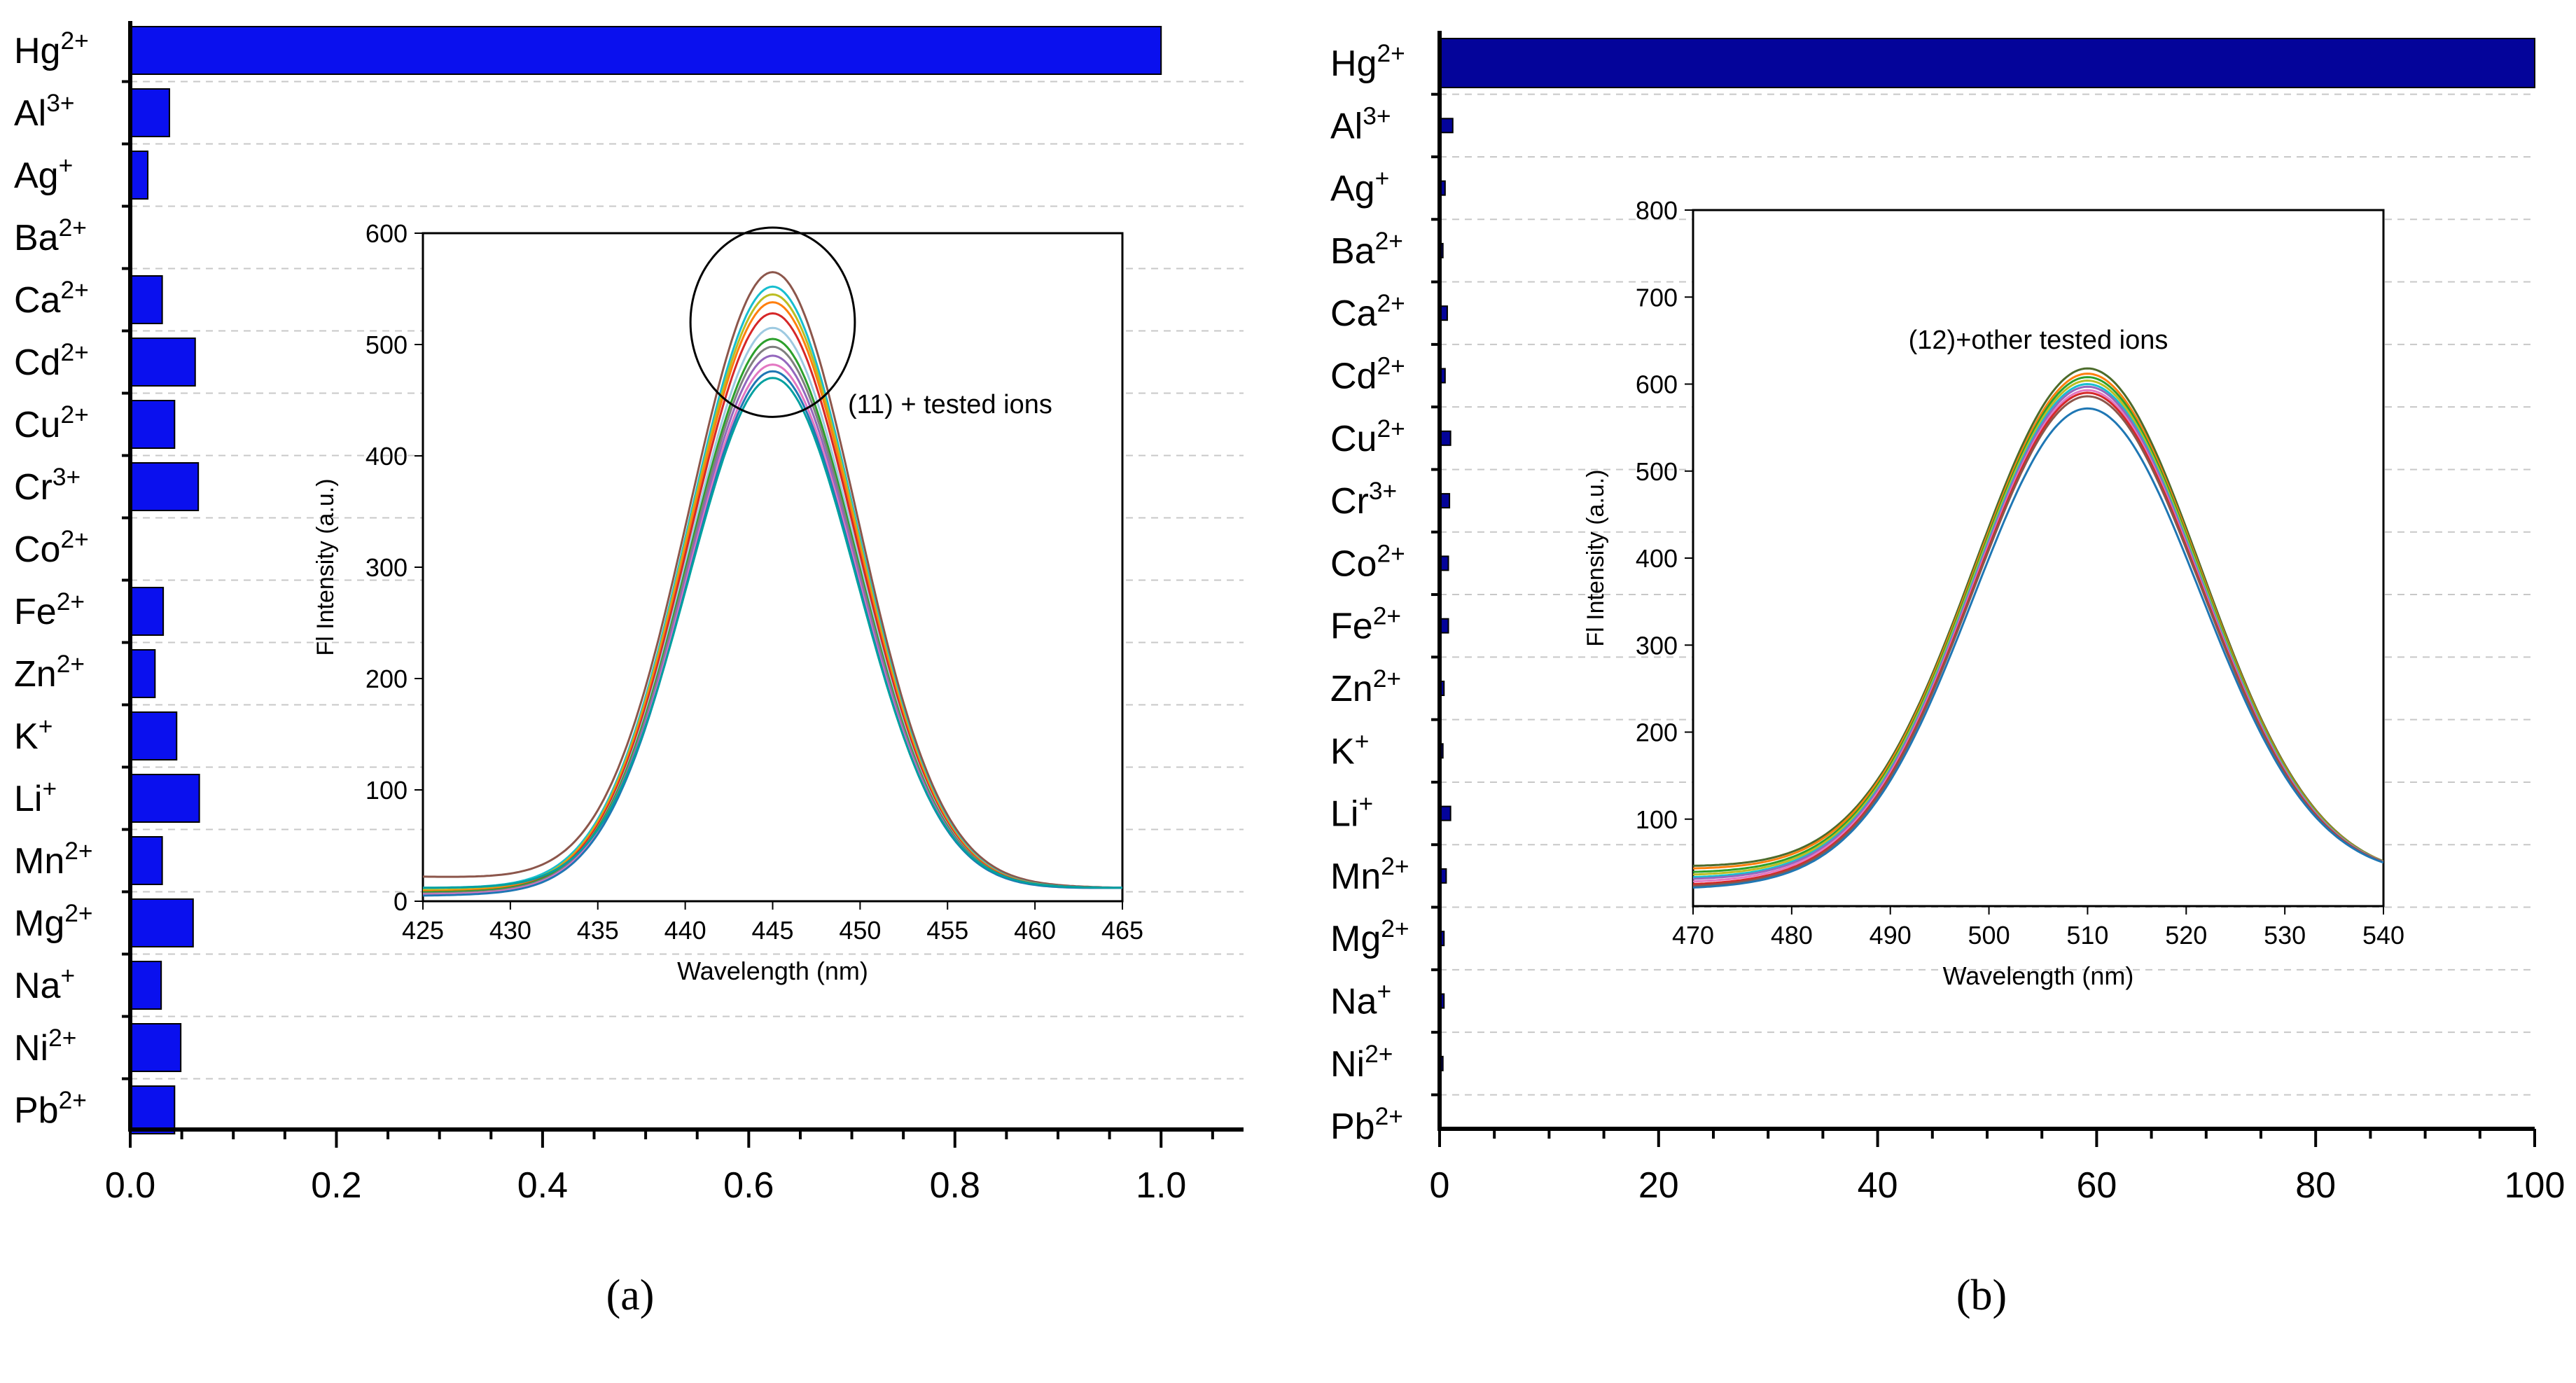  I want to click on inset-x-tick-label: 435, so click(598, 931).